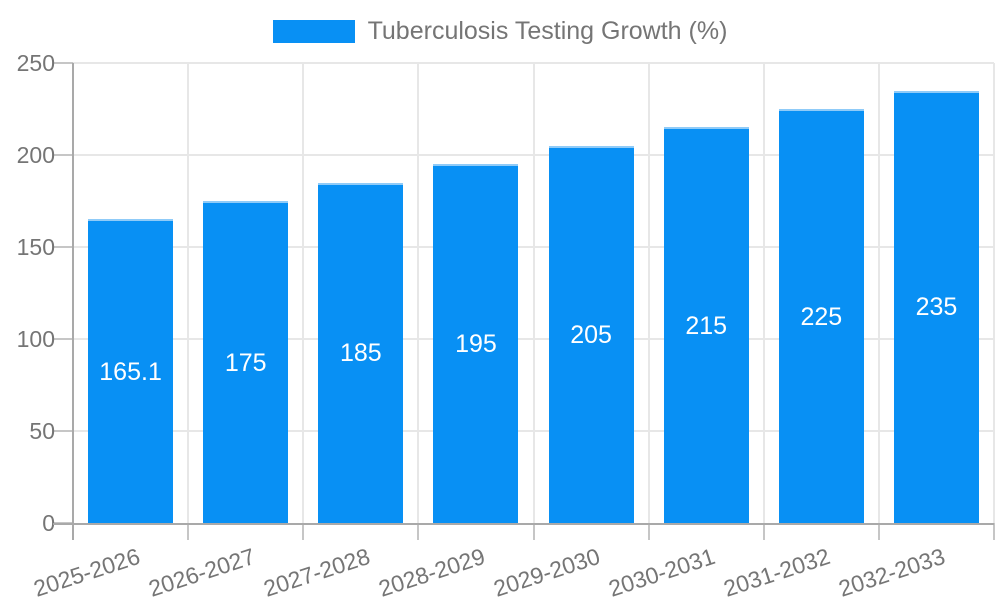 This screenshot has height=600, width=1000. I want to click on bar-value-label: 215, so click(706, 325).